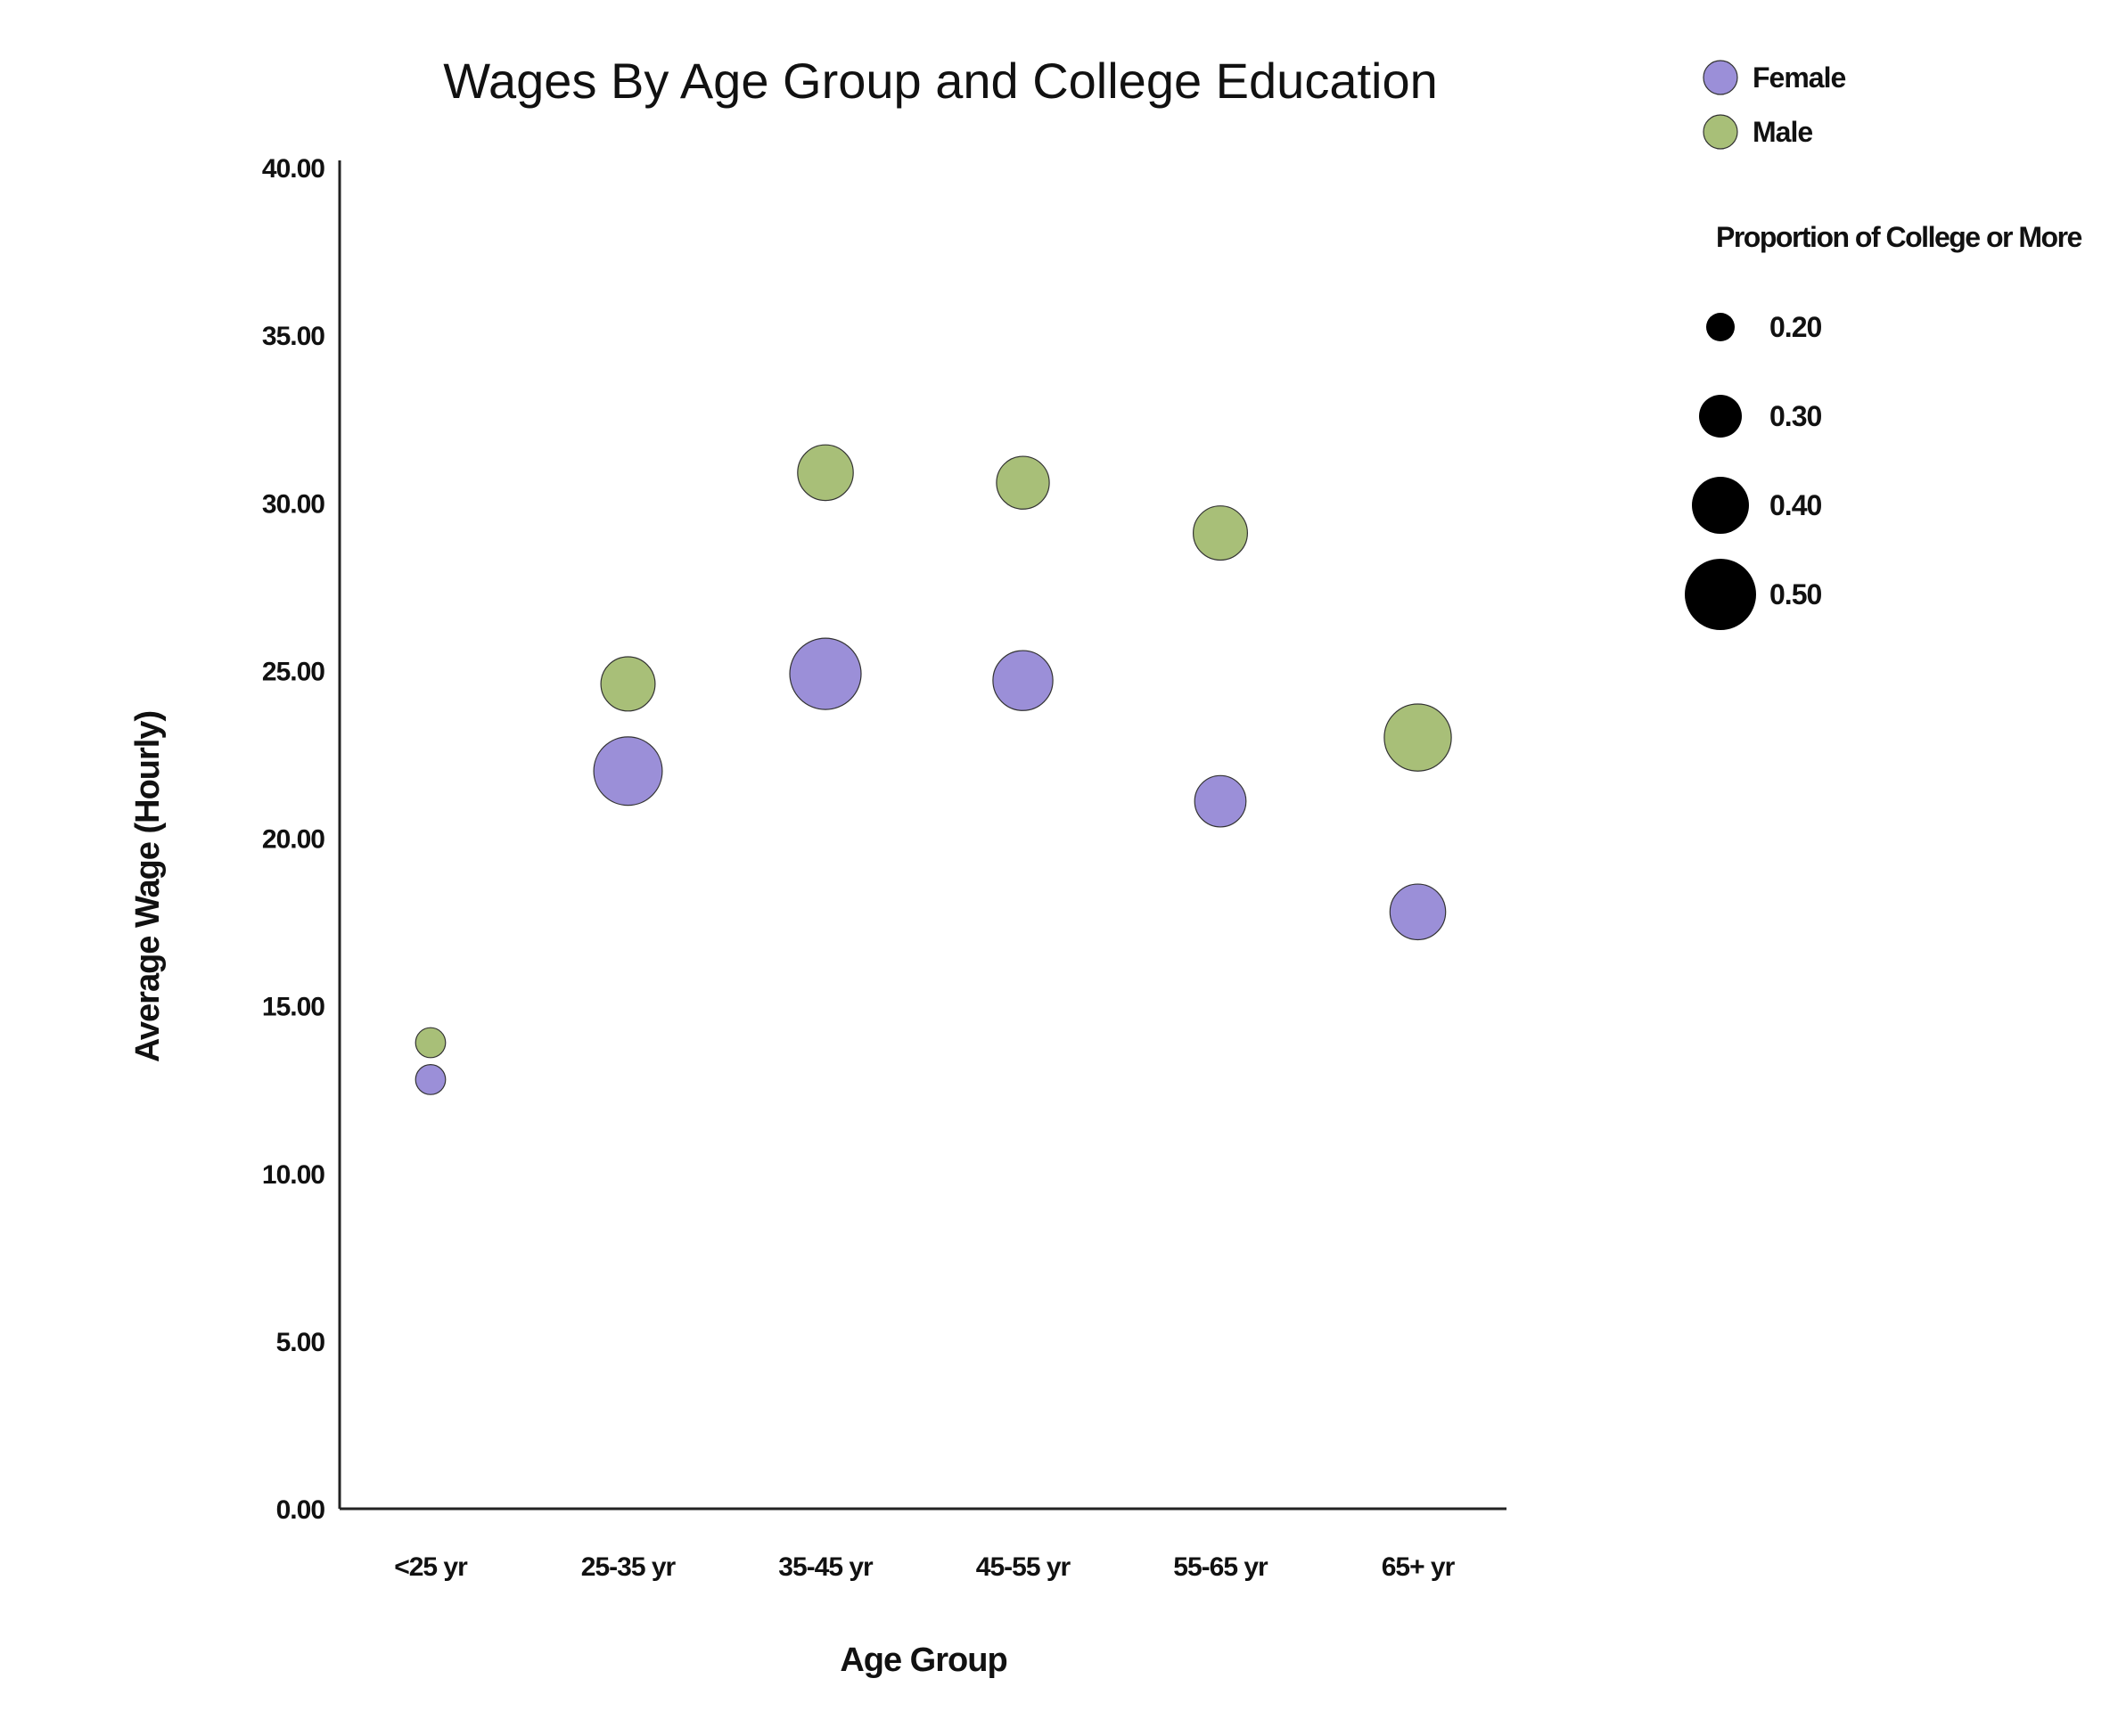 This screenshot has width=2118, height=1736. Describe the element at coordinates (1899, 237) in the screenshot. I see `size-legend-title: Proportion of College or More` at that location.